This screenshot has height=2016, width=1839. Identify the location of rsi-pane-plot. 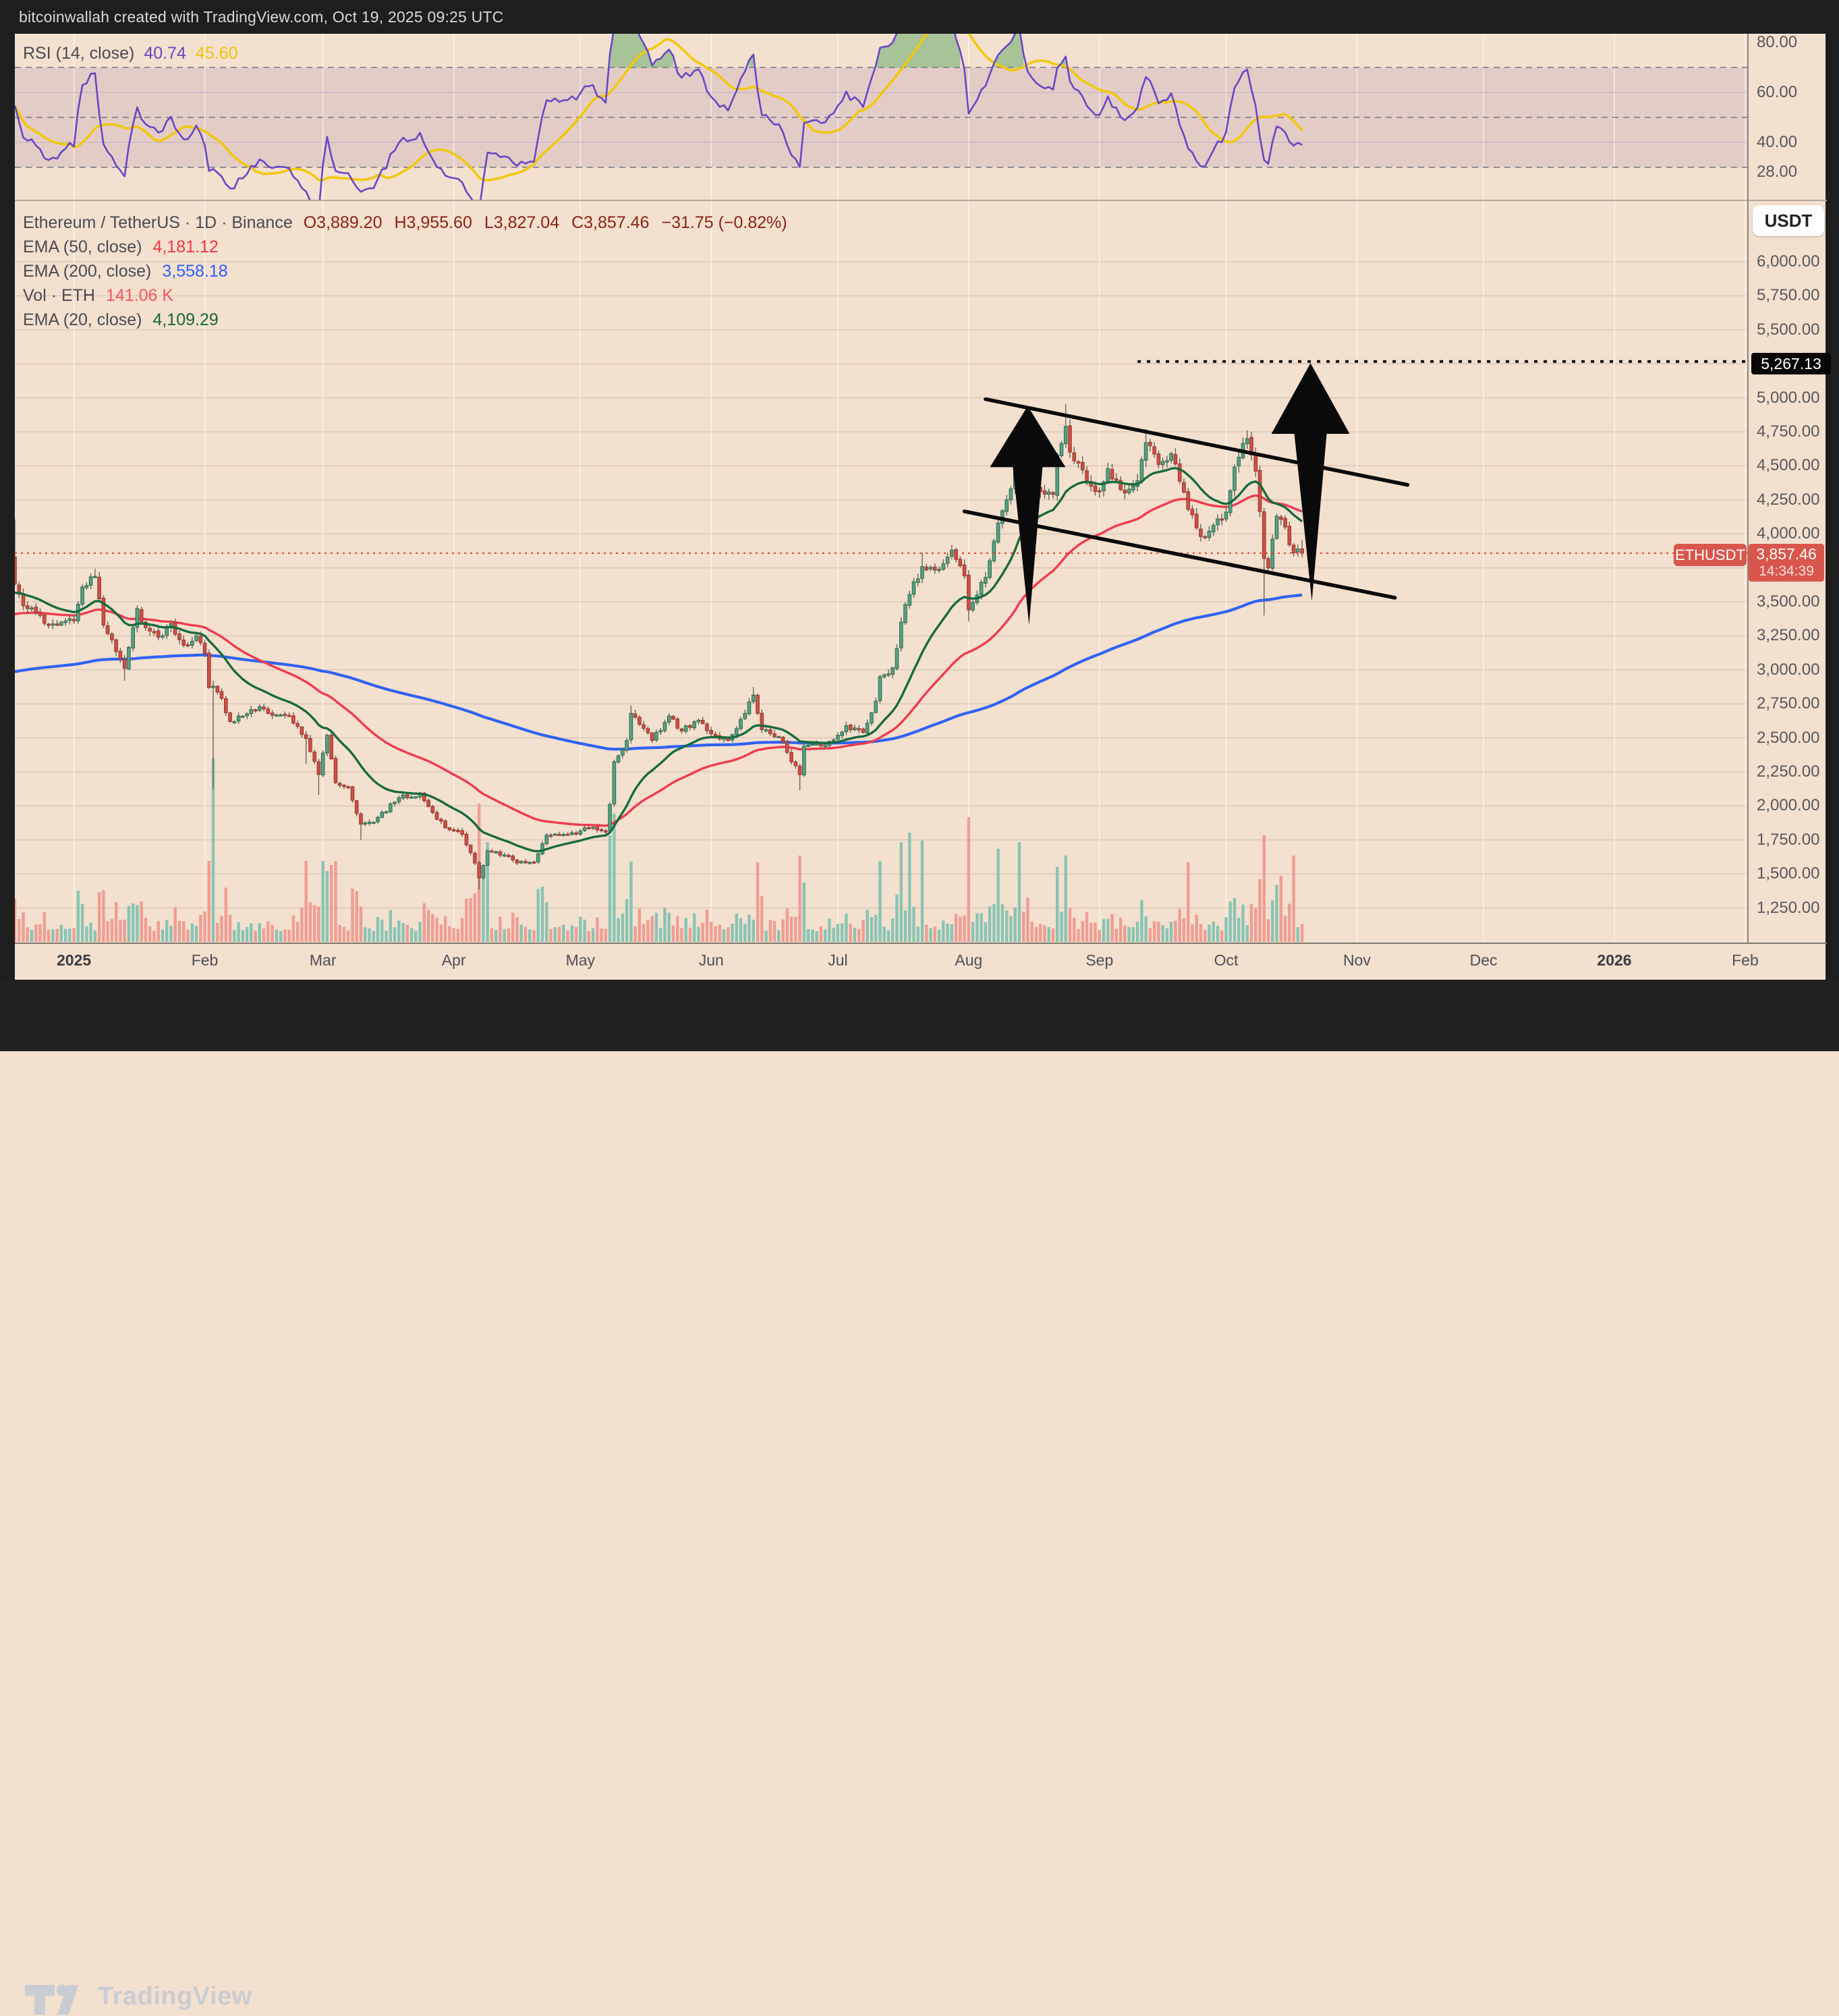
(881, 117).